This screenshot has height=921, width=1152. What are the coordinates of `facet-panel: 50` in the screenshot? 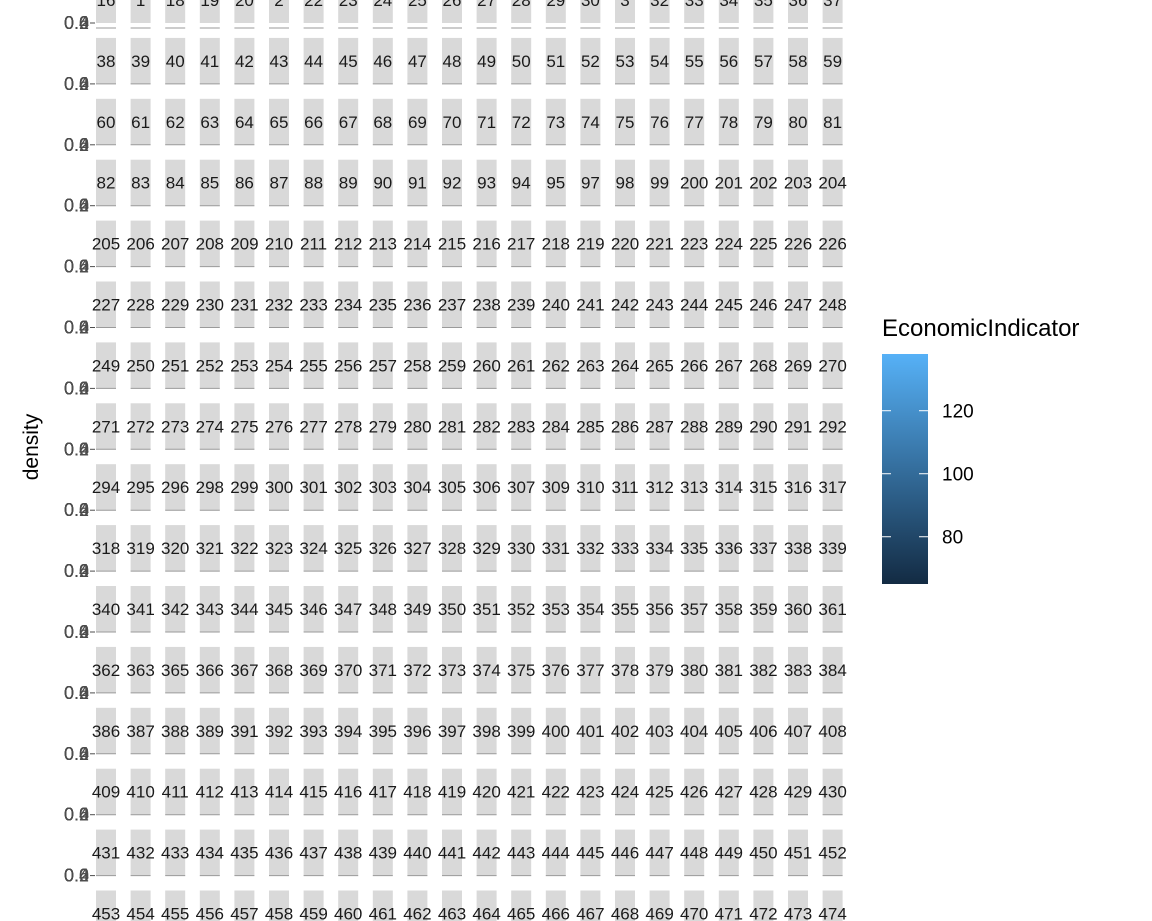 It's located at (521, 61).